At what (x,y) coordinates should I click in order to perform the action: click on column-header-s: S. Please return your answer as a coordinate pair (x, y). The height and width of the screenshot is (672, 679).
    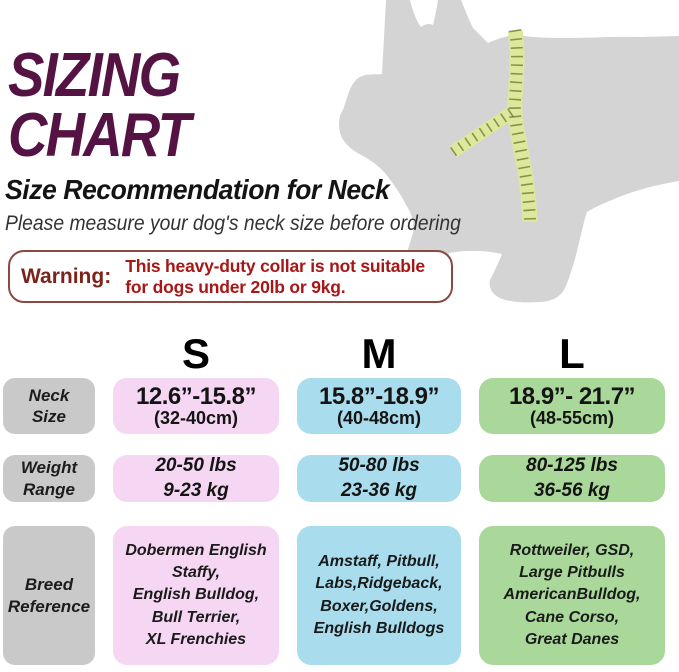
    Looking at the image, I should click on (195, 353).